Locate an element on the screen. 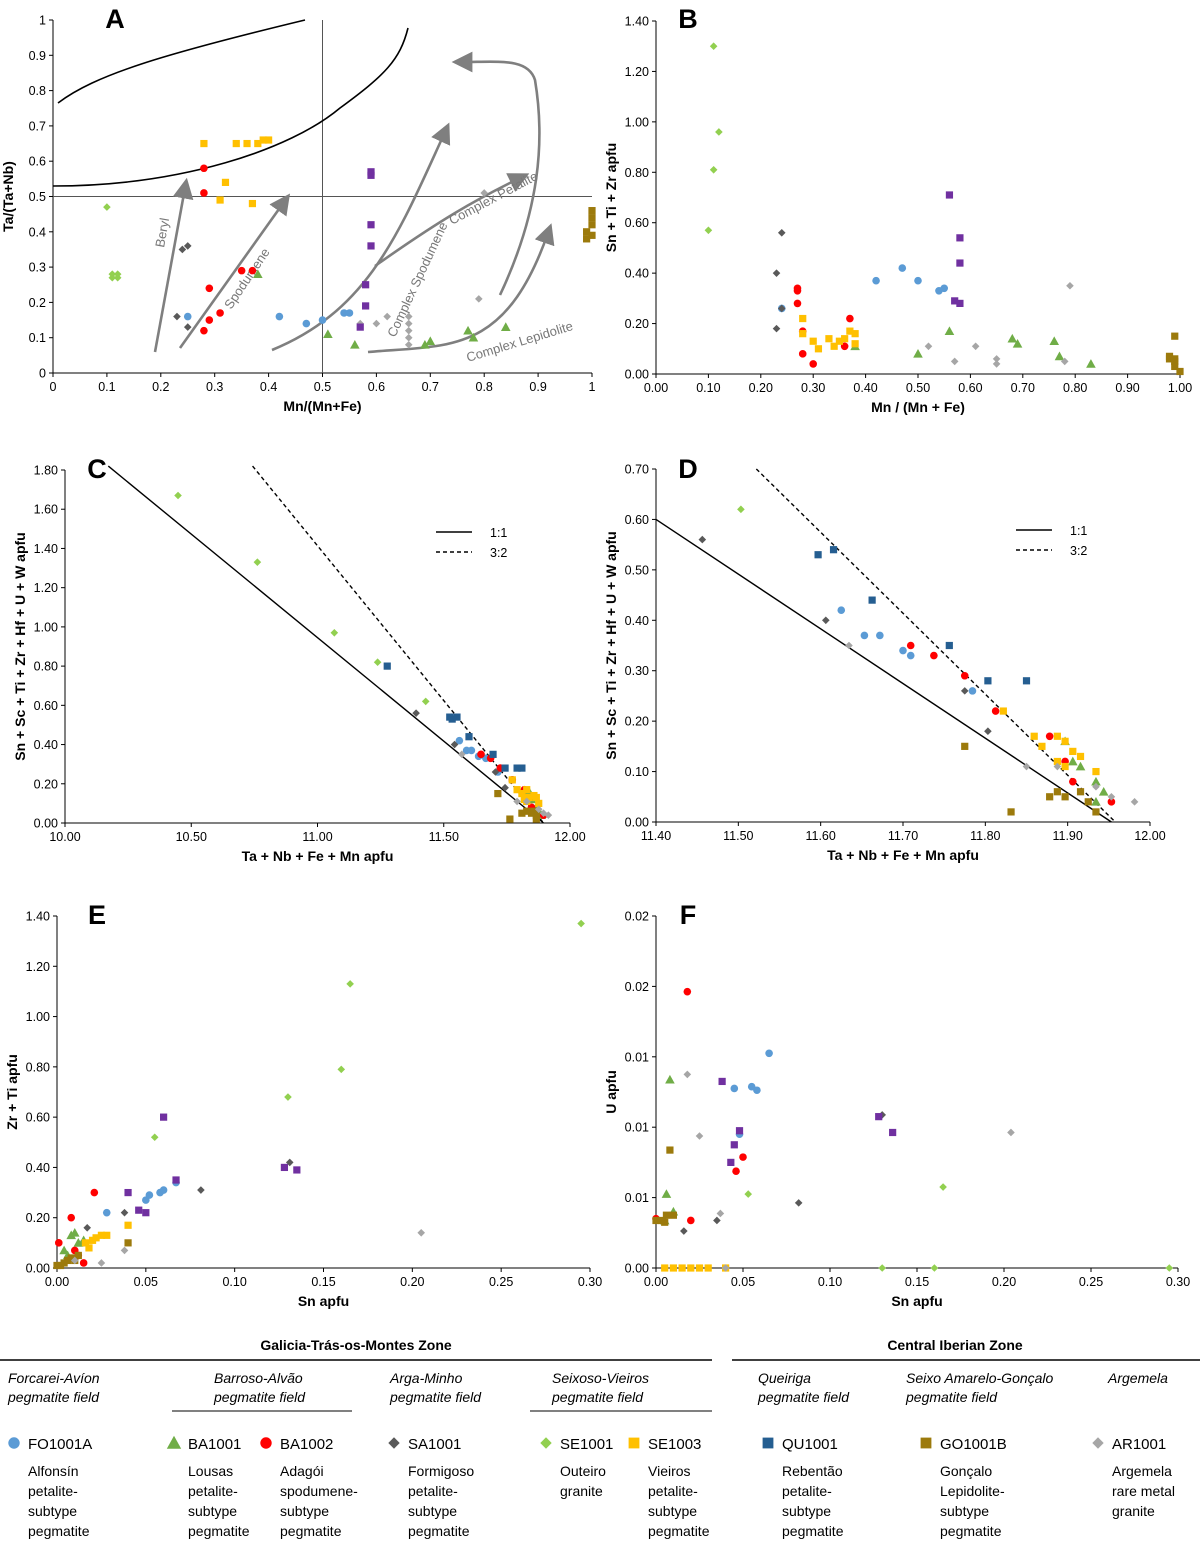  x-tick-label: 0.50 is located at coordinates (918, 388).